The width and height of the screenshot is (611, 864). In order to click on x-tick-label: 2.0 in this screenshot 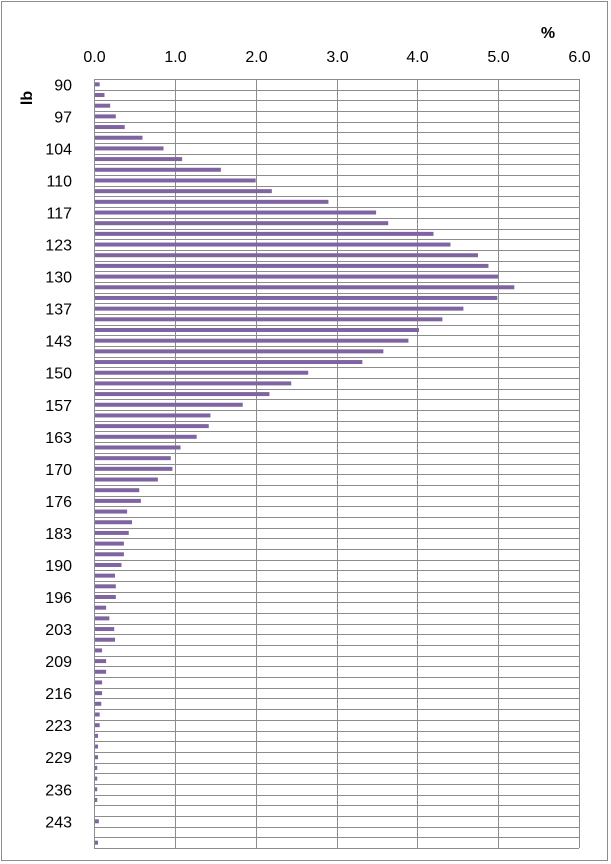, I will do `click(256, 57)`.